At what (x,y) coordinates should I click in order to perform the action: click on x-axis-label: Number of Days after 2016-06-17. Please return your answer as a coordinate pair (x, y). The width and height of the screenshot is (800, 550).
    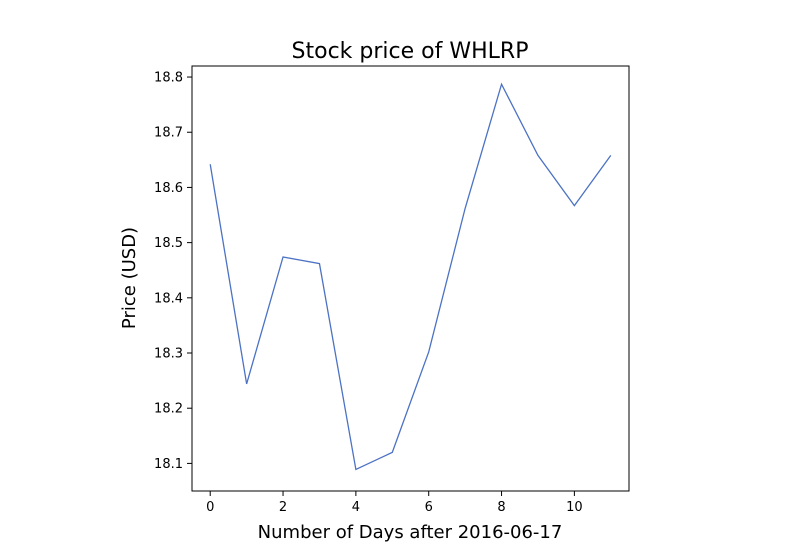
    Looking at the image, I should click on (410, 532).